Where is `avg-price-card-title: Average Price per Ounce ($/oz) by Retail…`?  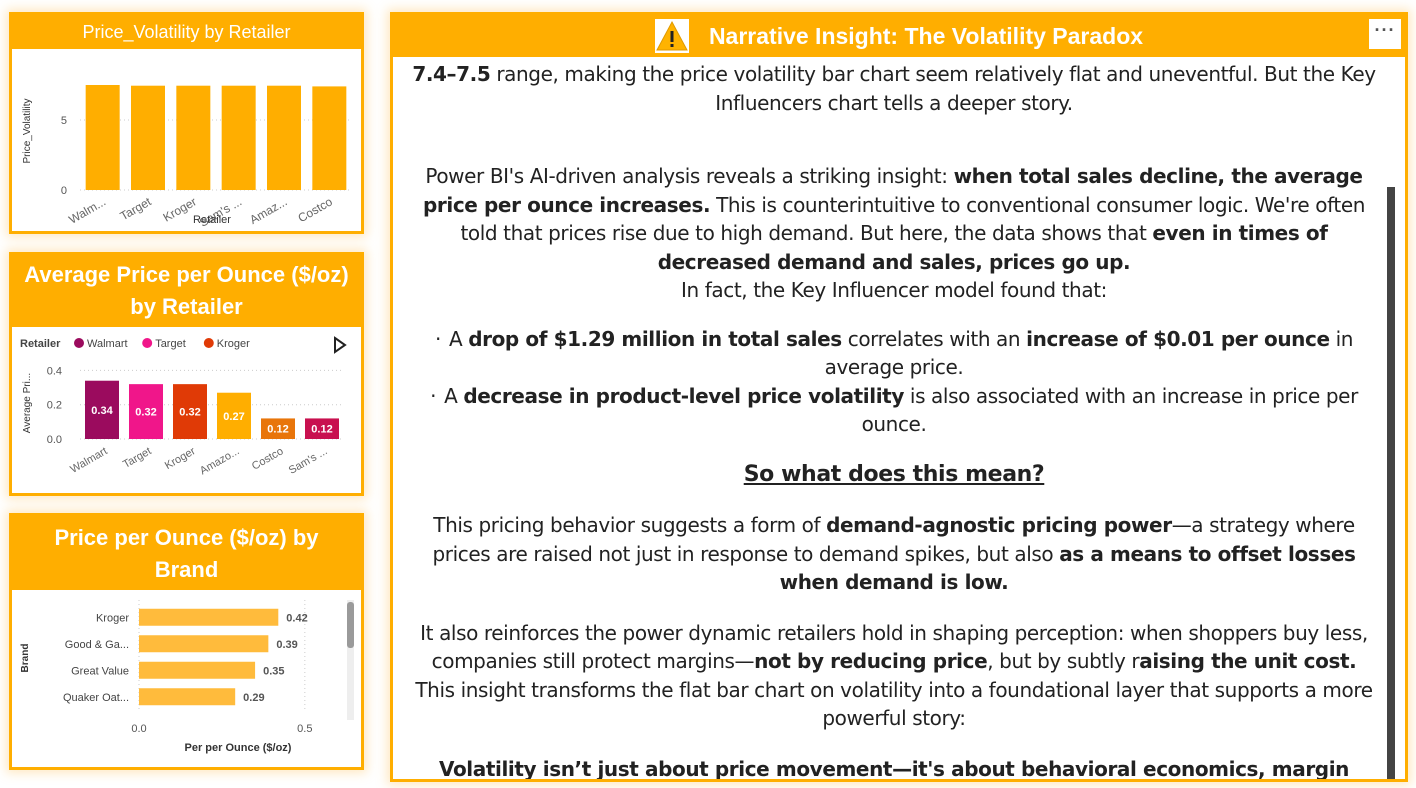 avg-price-card-title: Average Price per Ounce ($/oz) by Retail… is located at coordinates (186, 291).